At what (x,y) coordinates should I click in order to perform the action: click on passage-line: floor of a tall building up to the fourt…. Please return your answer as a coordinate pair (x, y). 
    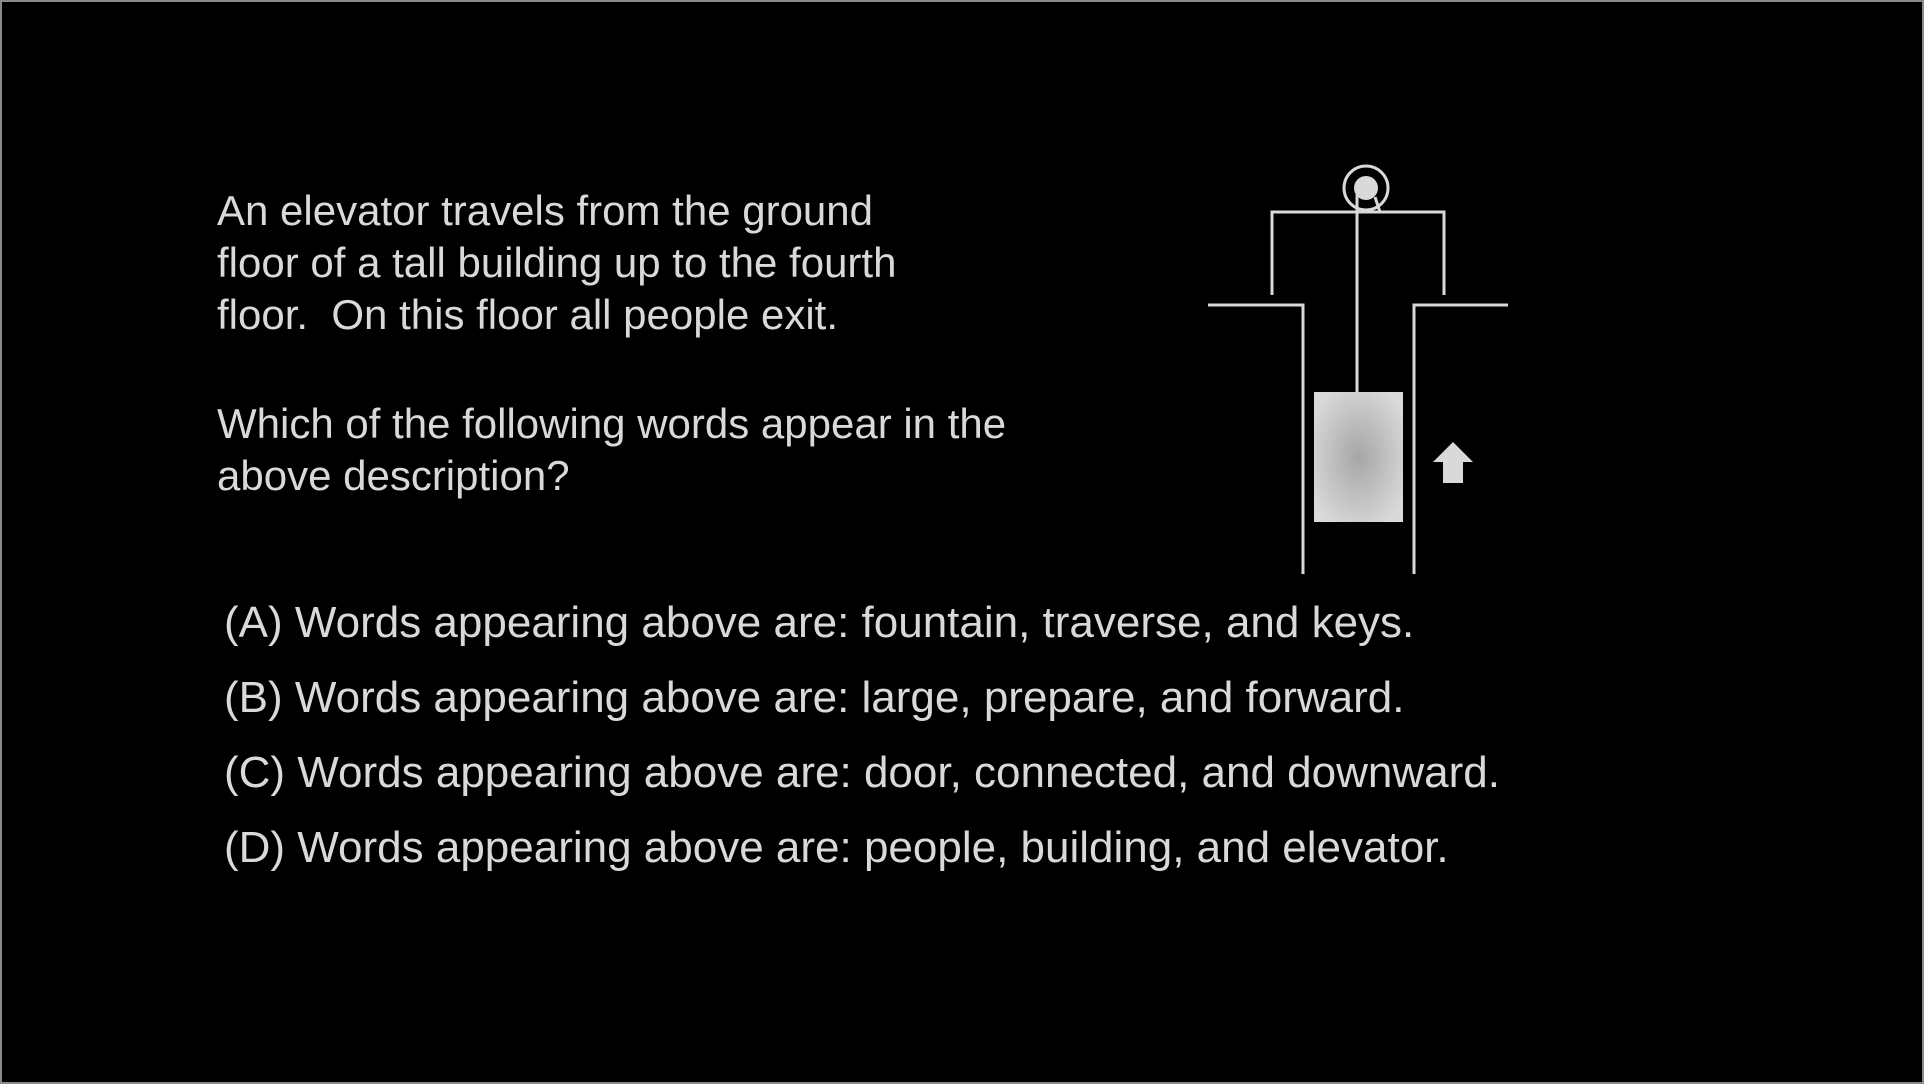
    Looking at the image, I should click on (557, 262).